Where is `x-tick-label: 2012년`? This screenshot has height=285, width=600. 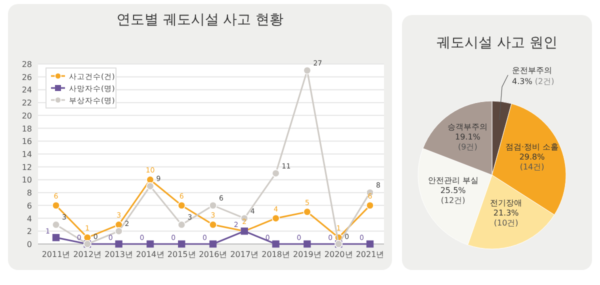 x-tick-label: 2012년 is located at coordinates (87, 254).